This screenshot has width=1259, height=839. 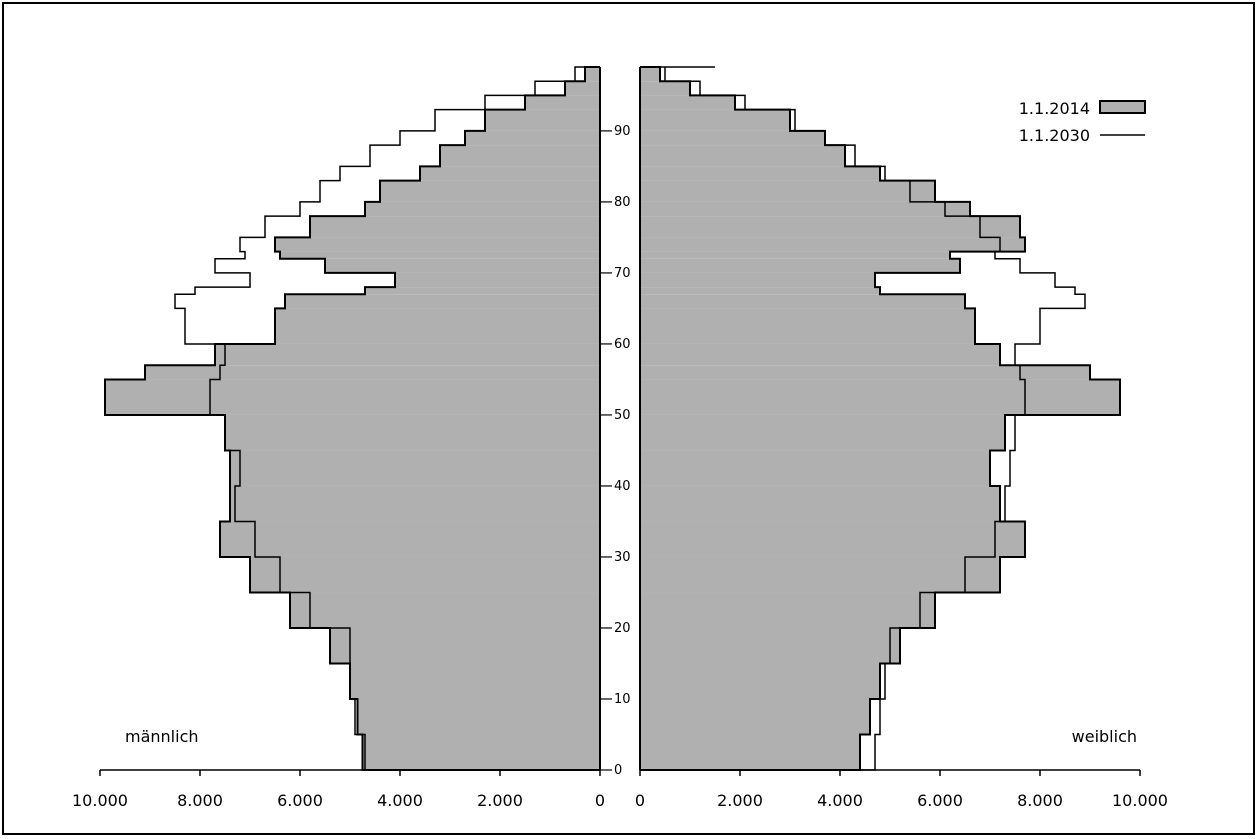 What do you see at coordinates (1122, 107) in the screenshot?
I see `legend-swatch-2014` at bounding box center [1122, 107].